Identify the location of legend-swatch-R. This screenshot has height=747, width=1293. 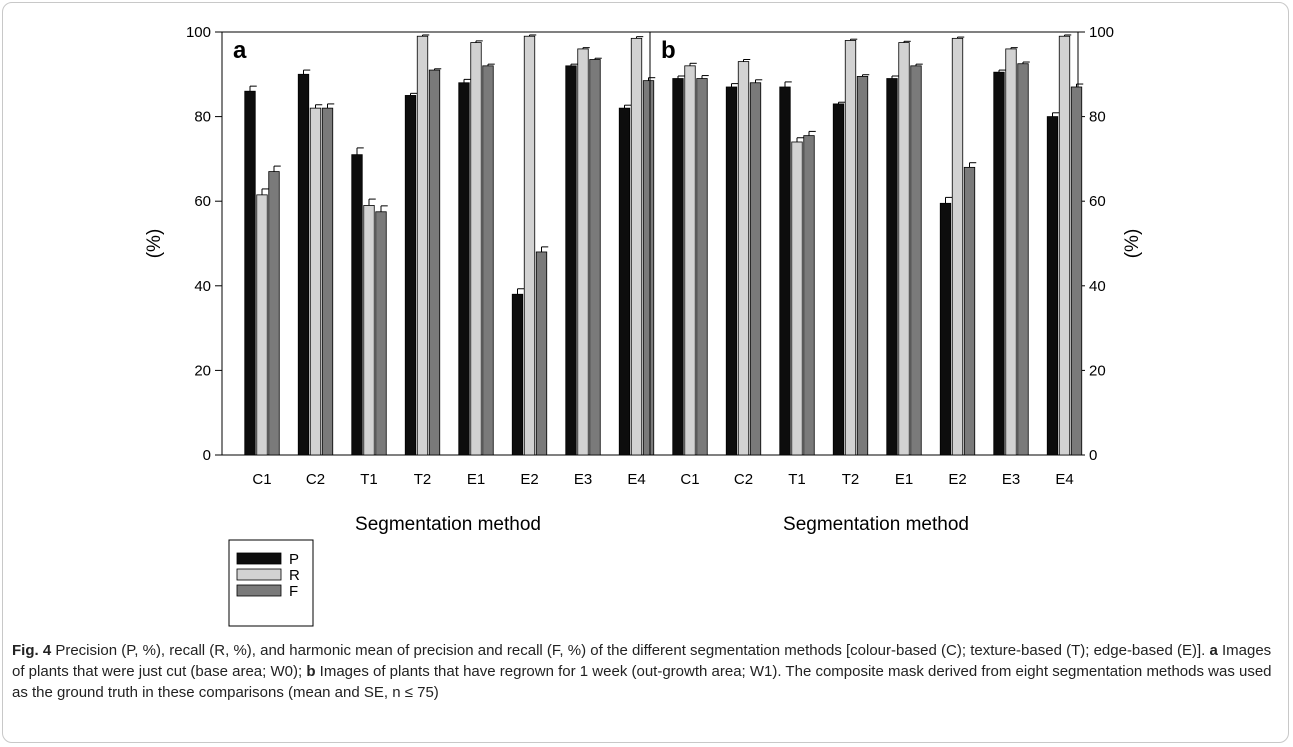
(259, 574).